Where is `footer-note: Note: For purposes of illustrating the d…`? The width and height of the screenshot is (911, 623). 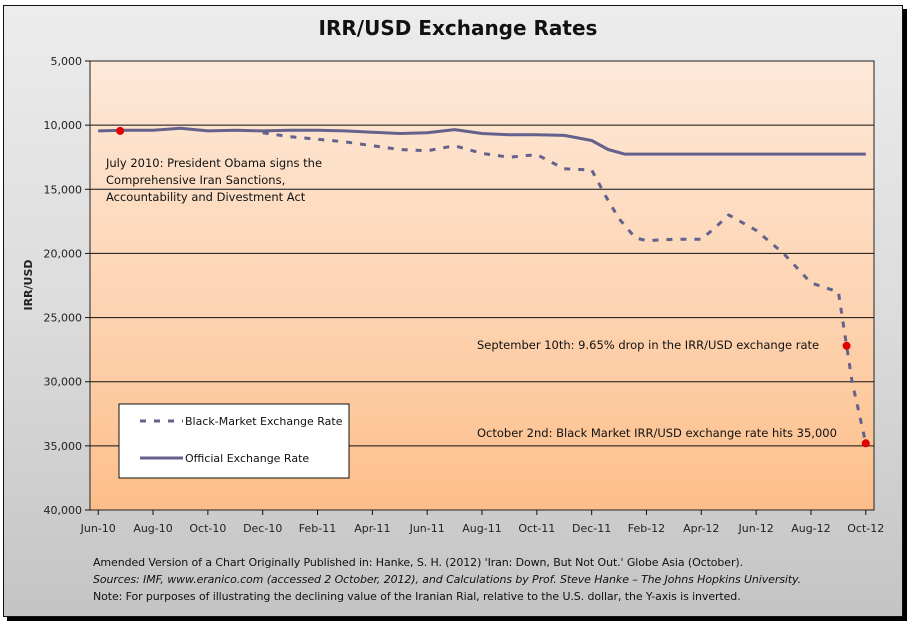 footer-note: Note: For purposes of illustrating the d… is located at coordinates (417, 596).